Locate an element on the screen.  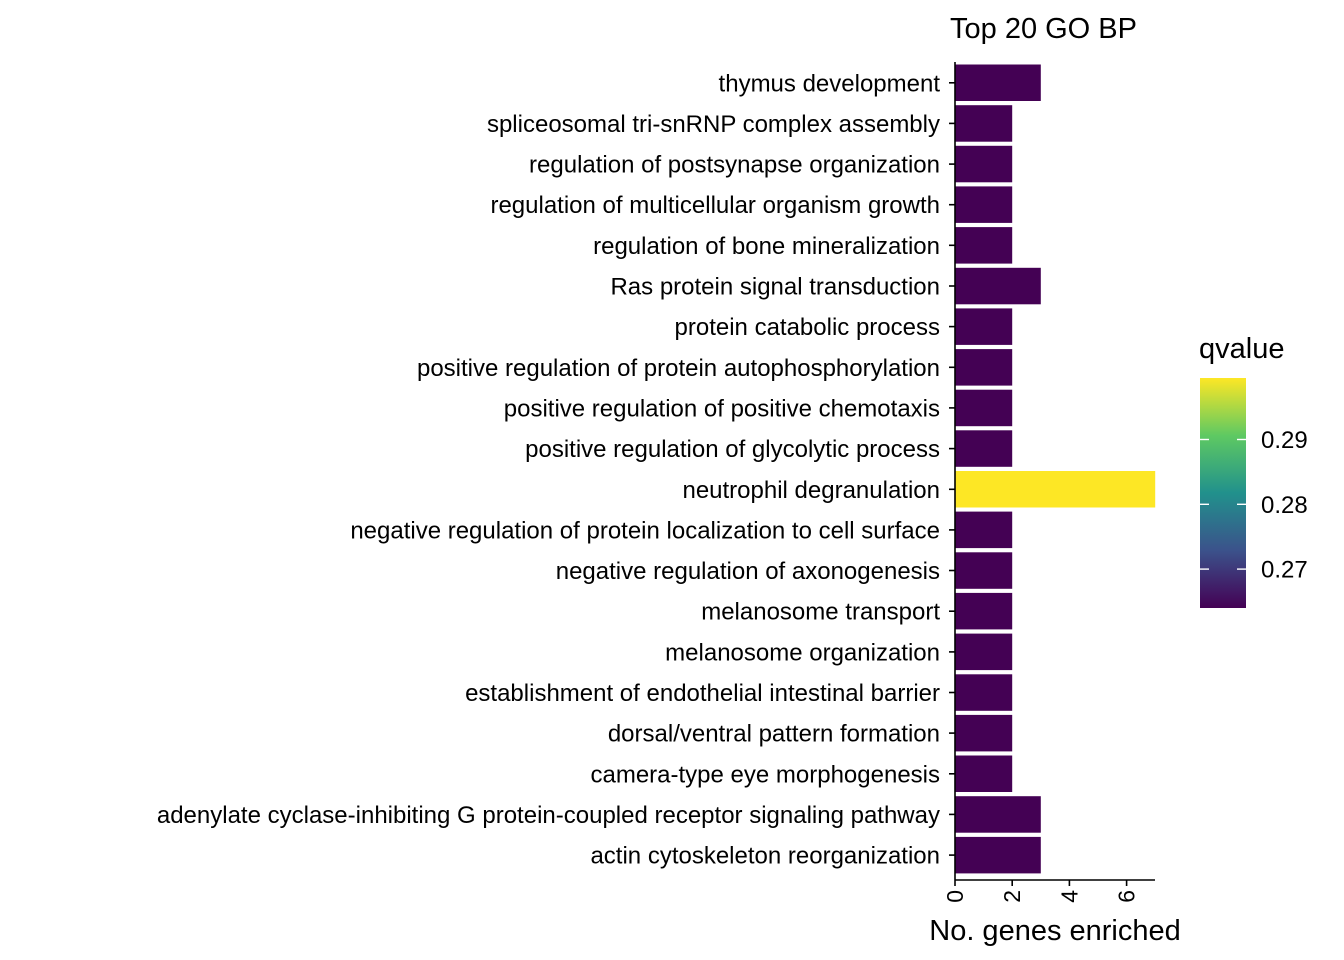
category-label: neutrophil degranulation is located at coordinates (811, 490).